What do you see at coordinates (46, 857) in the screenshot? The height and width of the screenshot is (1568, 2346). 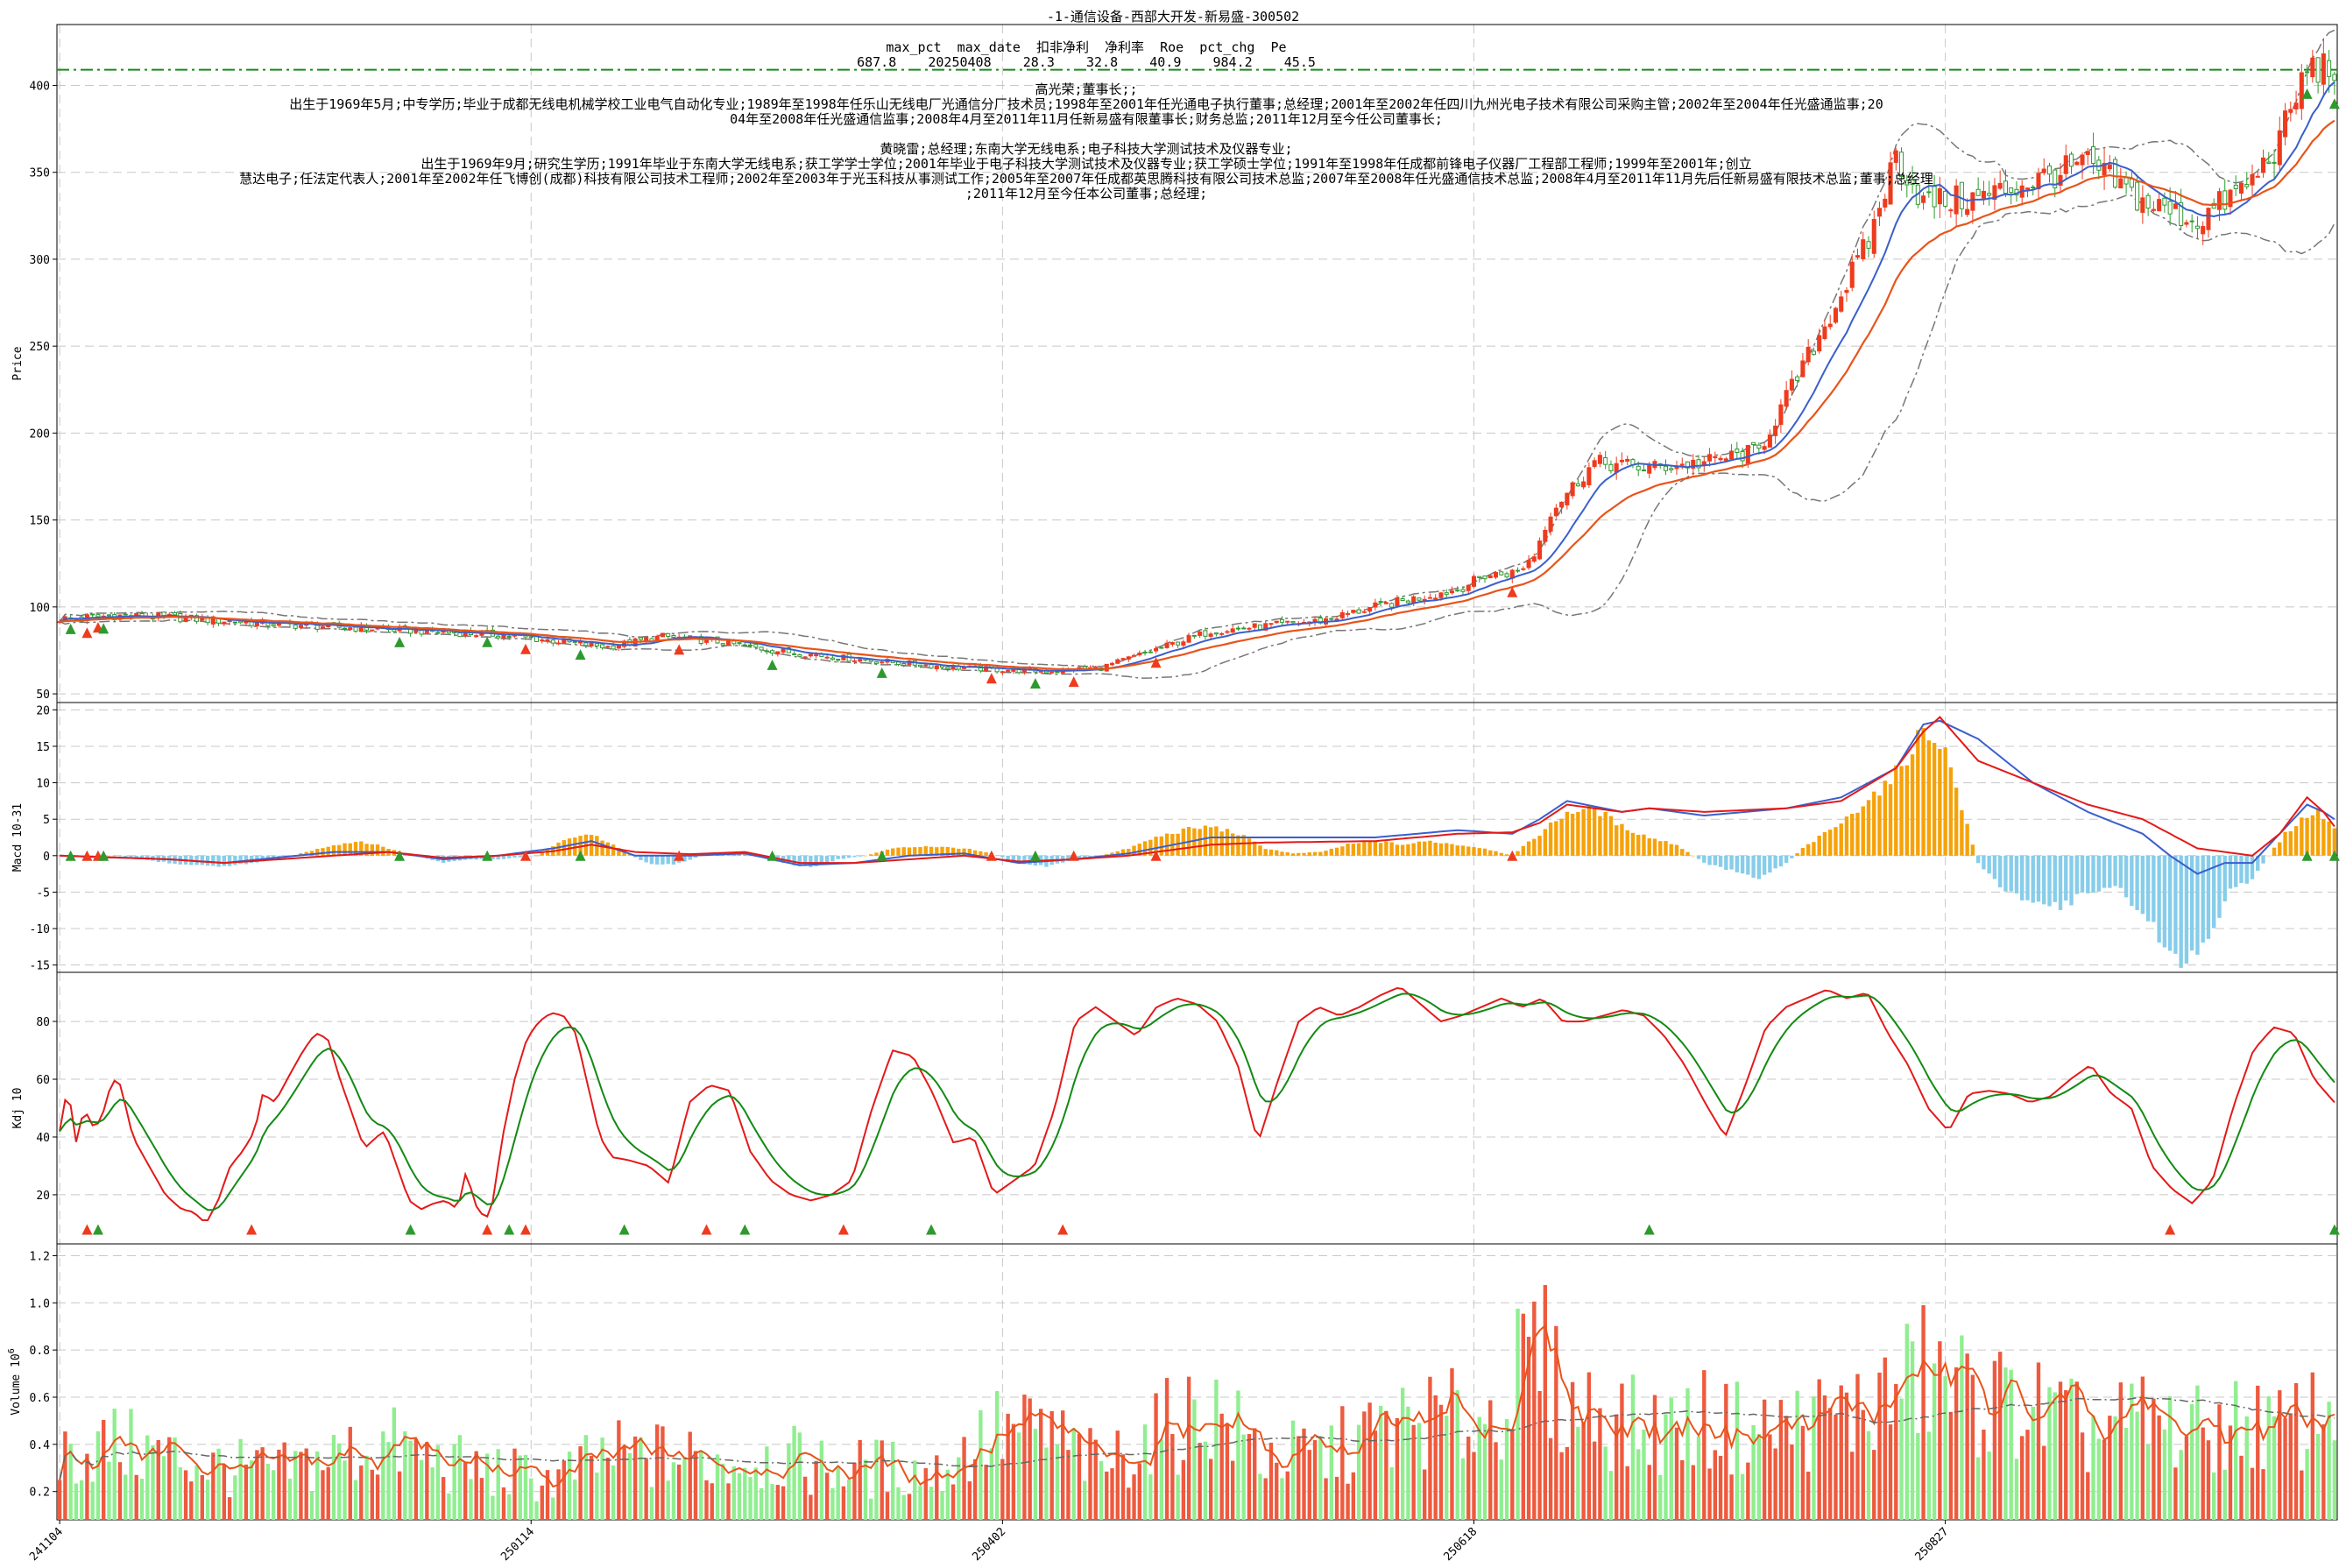 I see `macd-tick-label: 0` at bounding box center [46, 857].